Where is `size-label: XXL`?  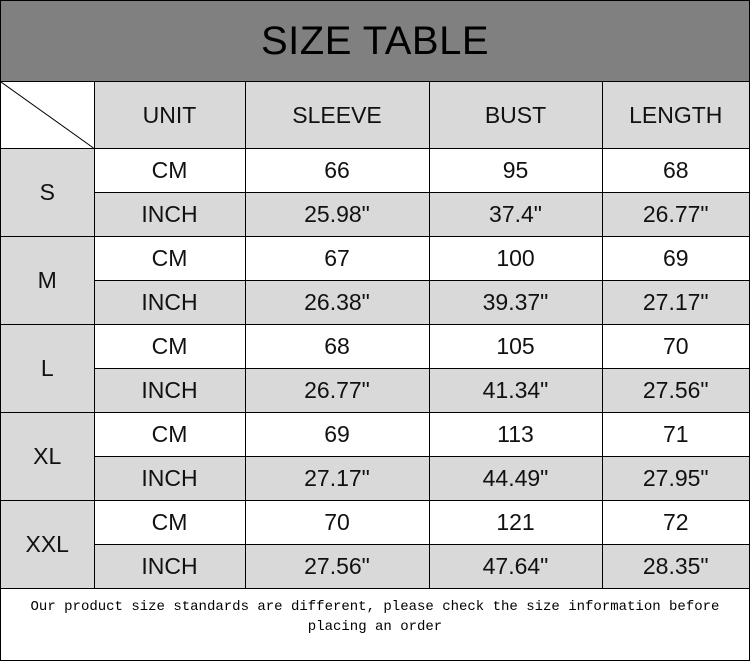 size-label: XXL is located at coordinates (48, 544).